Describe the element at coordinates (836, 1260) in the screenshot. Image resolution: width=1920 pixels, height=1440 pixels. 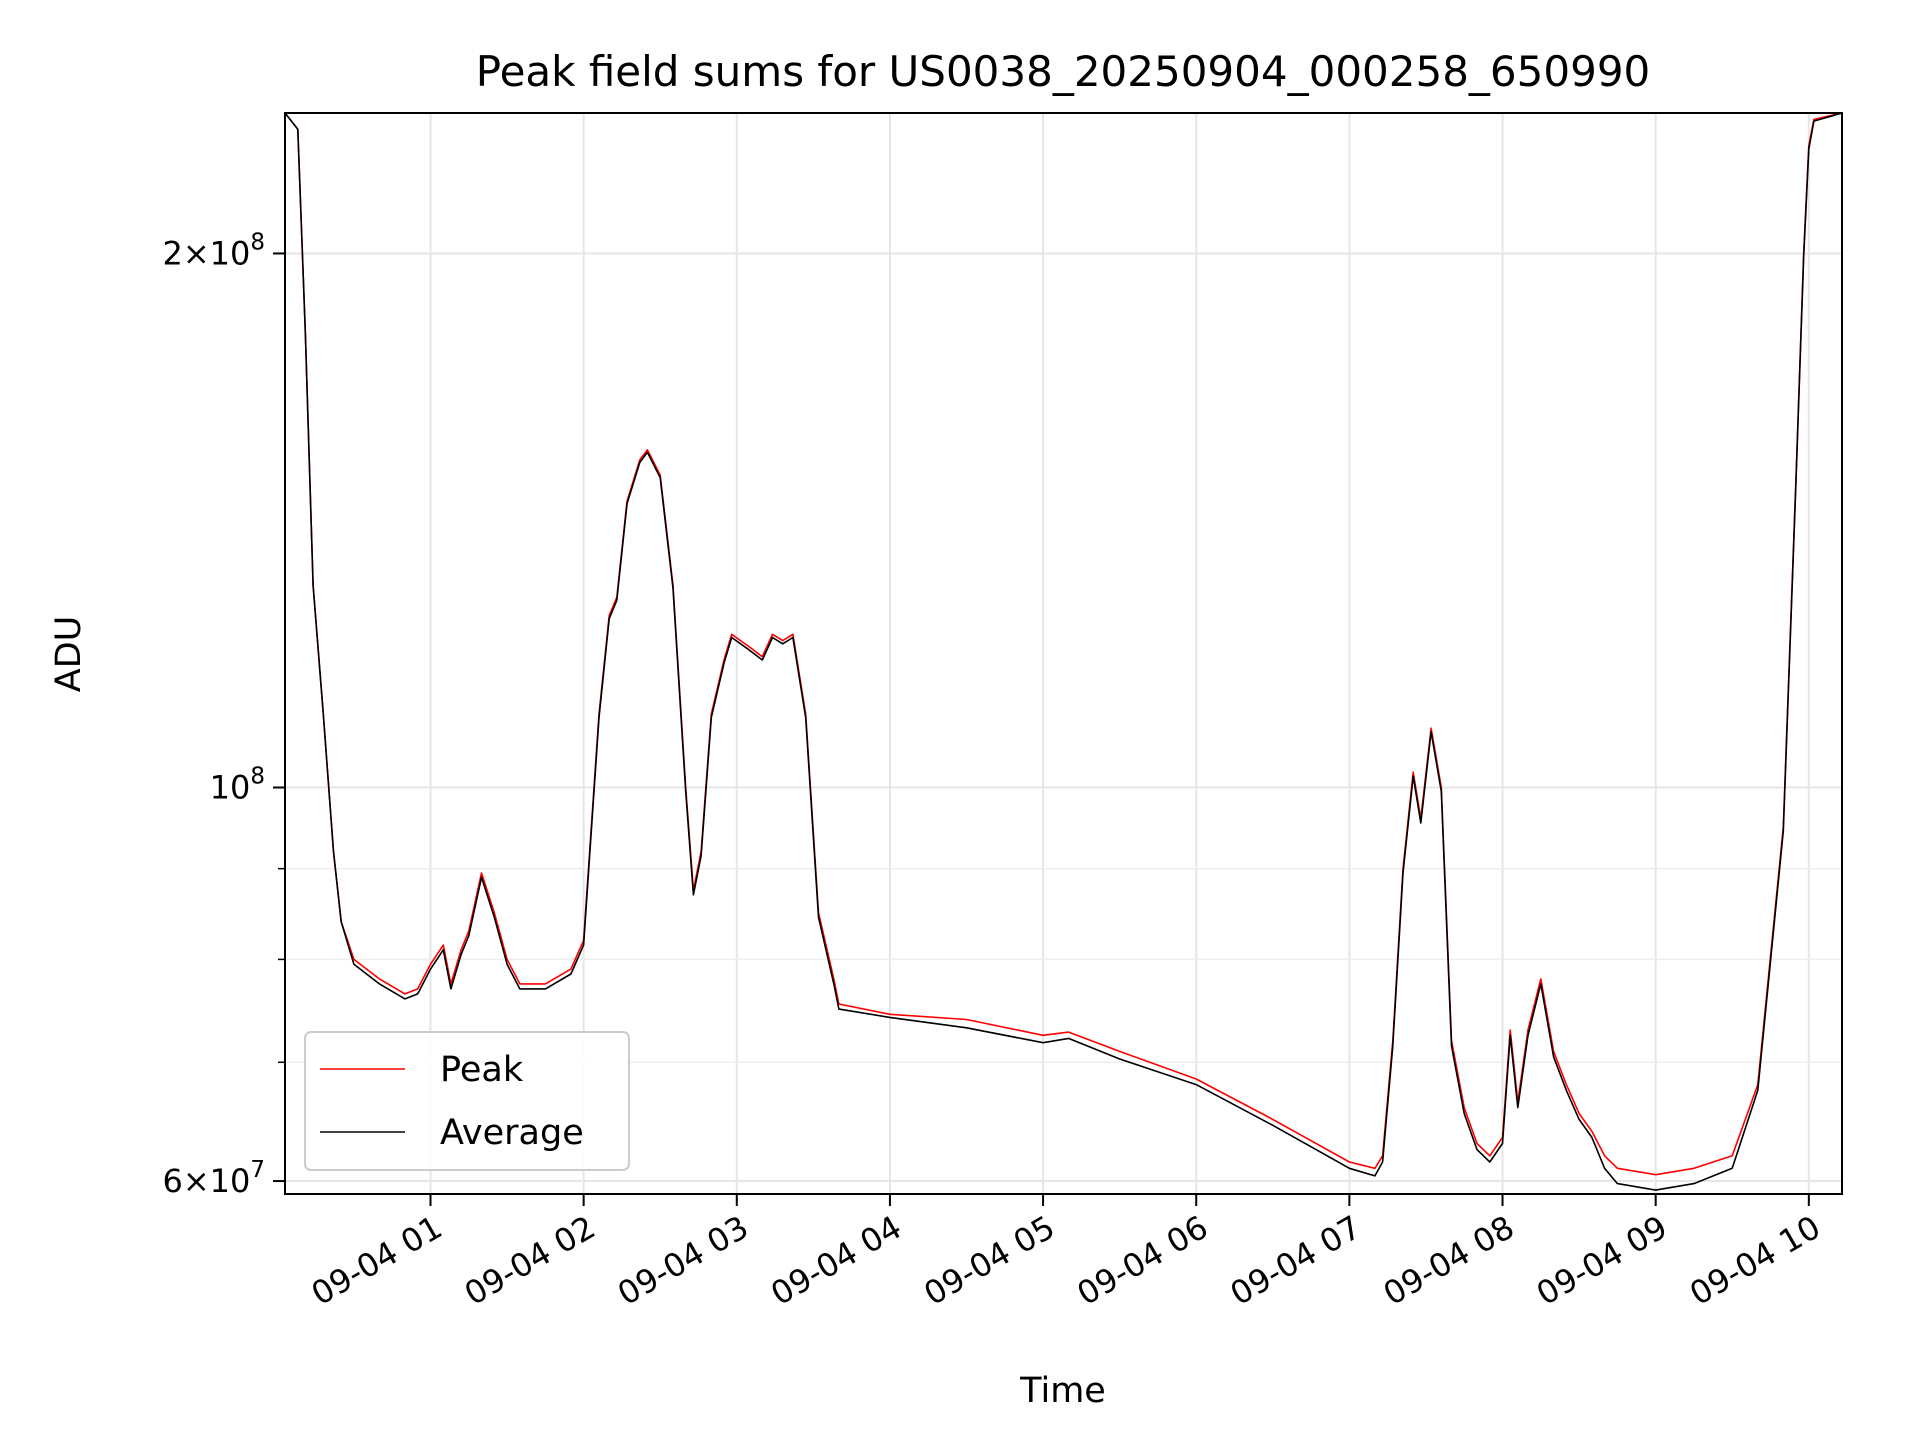
I see `x-tick-label: 09-04 04` at that location.